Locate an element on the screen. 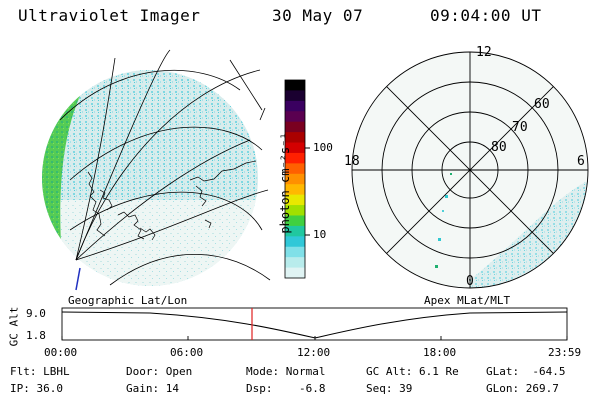  mlat-label-80: 80 is located at coordinates (499, 147).